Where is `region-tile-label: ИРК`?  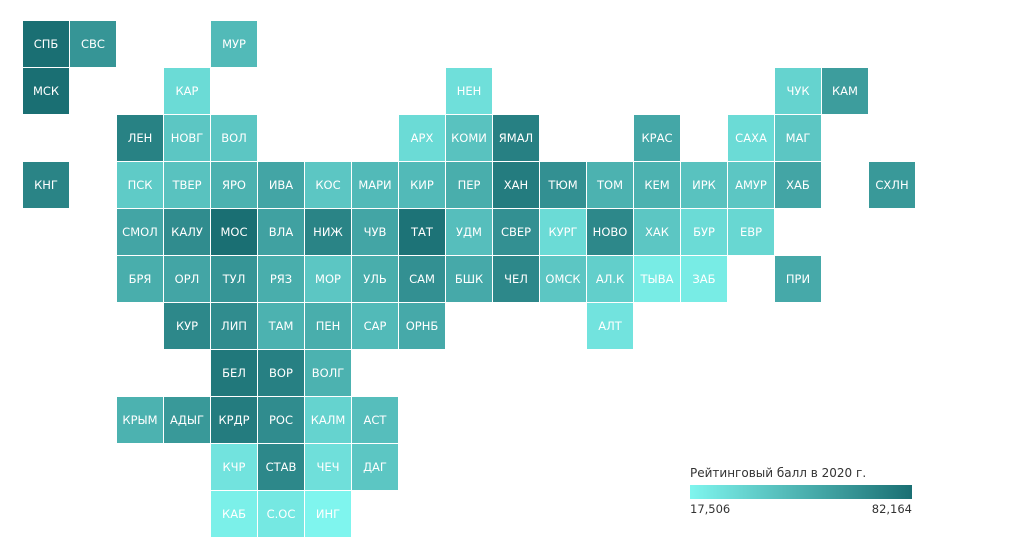 region-tile-label: ИРК is located at coordinates (704, 185).